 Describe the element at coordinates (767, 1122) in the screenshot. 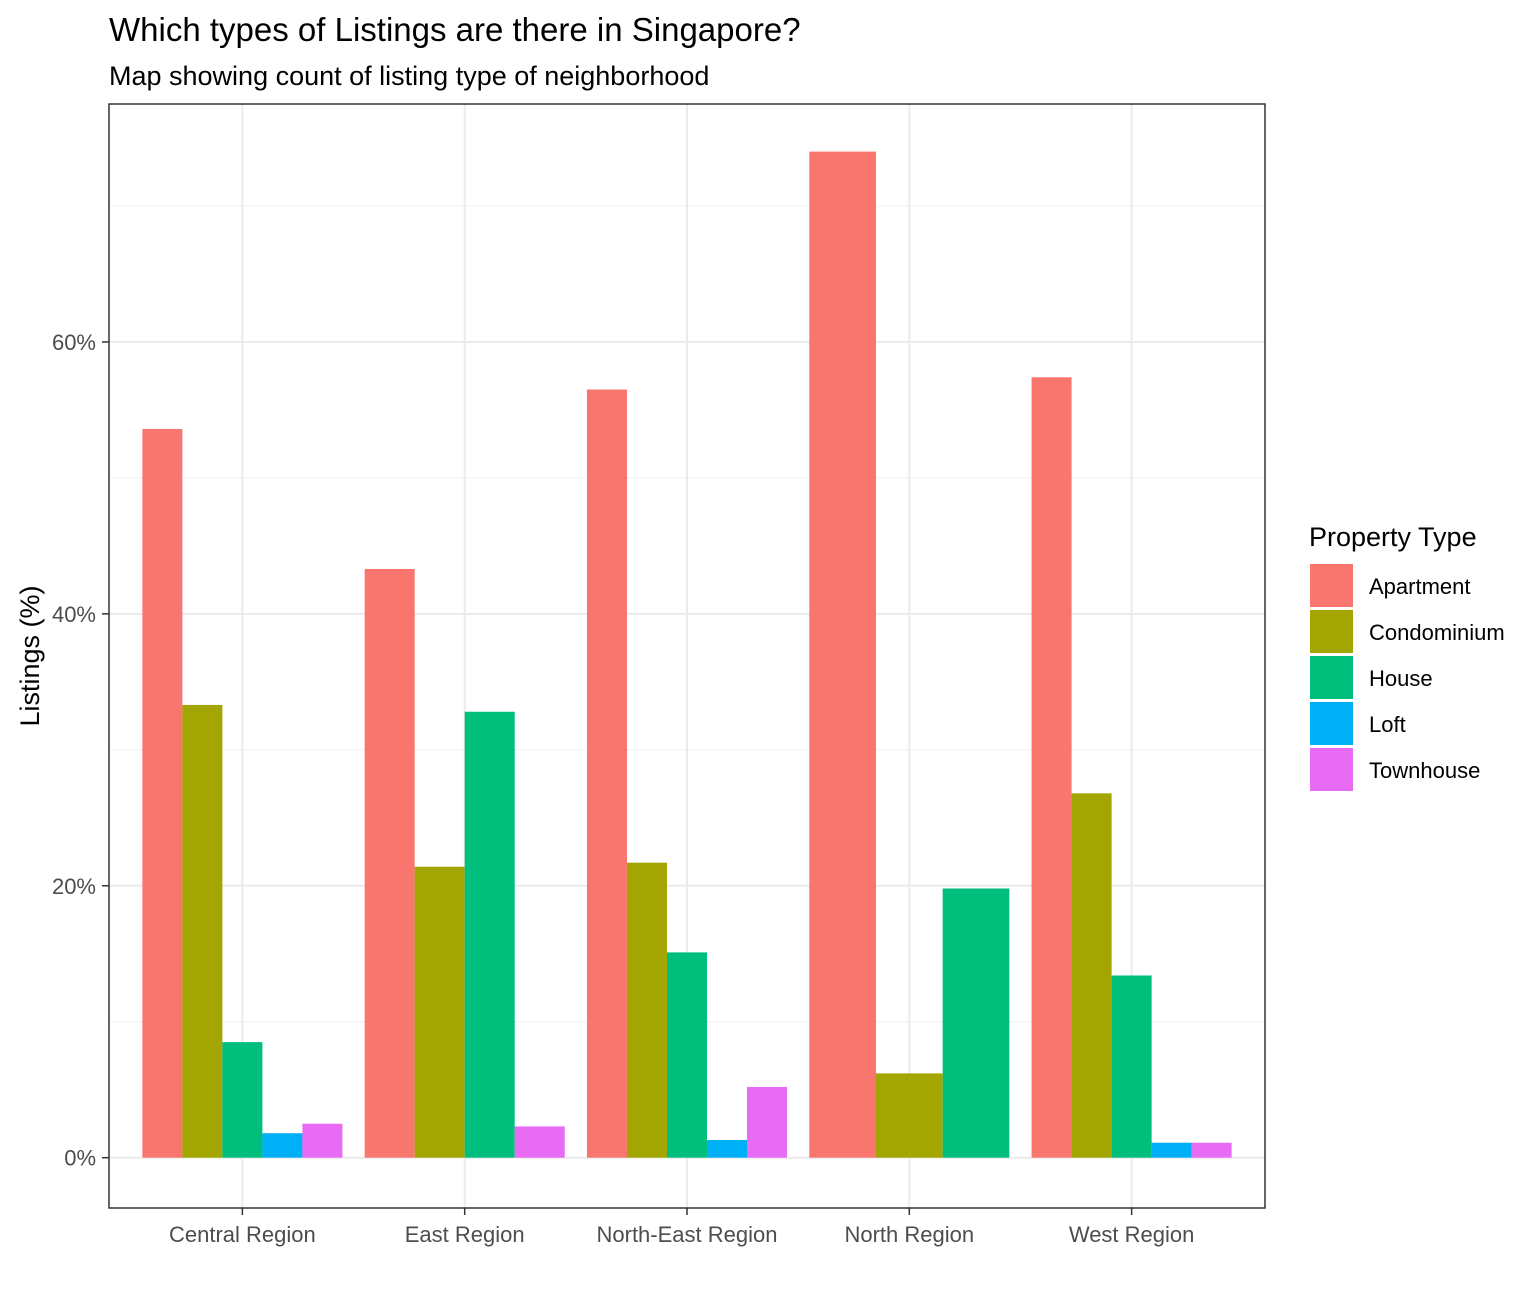

I see `bar-townhouse-north-east-region` at that location.